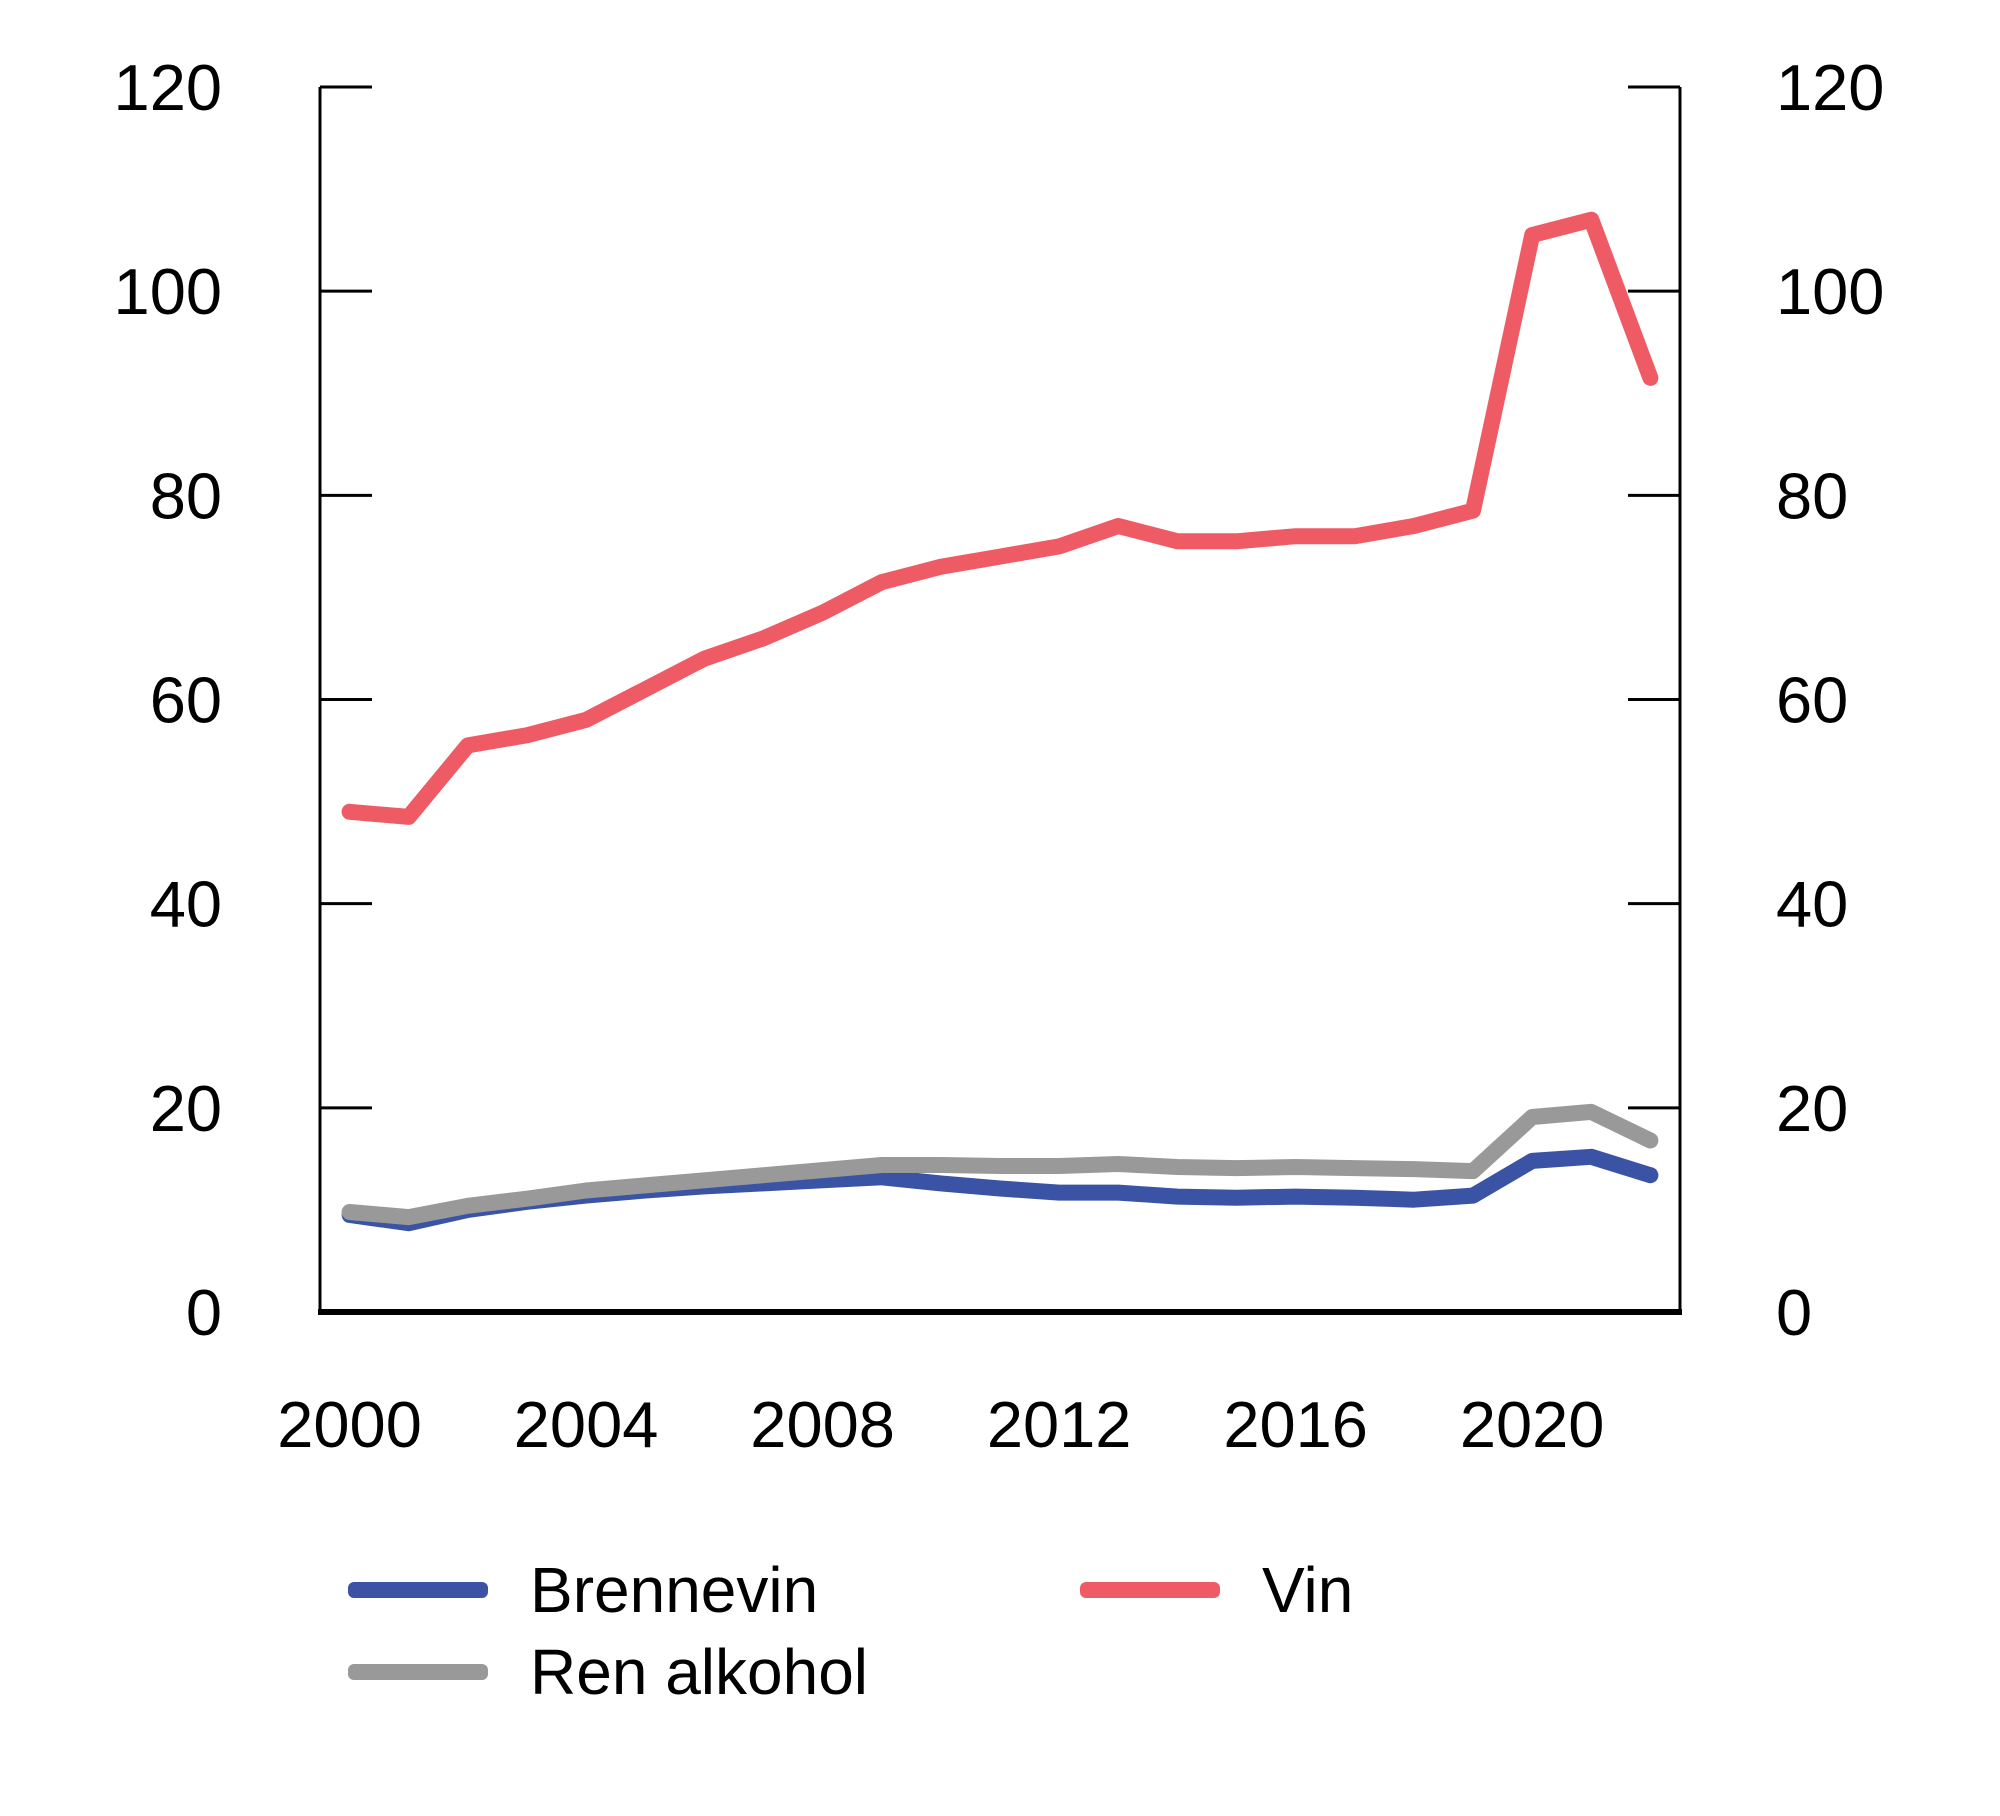 This screenshot has width=2000, height=1816. Describe the element at coordinates (1830, 291) in the screenshot. I see `y-label-right-100: 100` at that location.